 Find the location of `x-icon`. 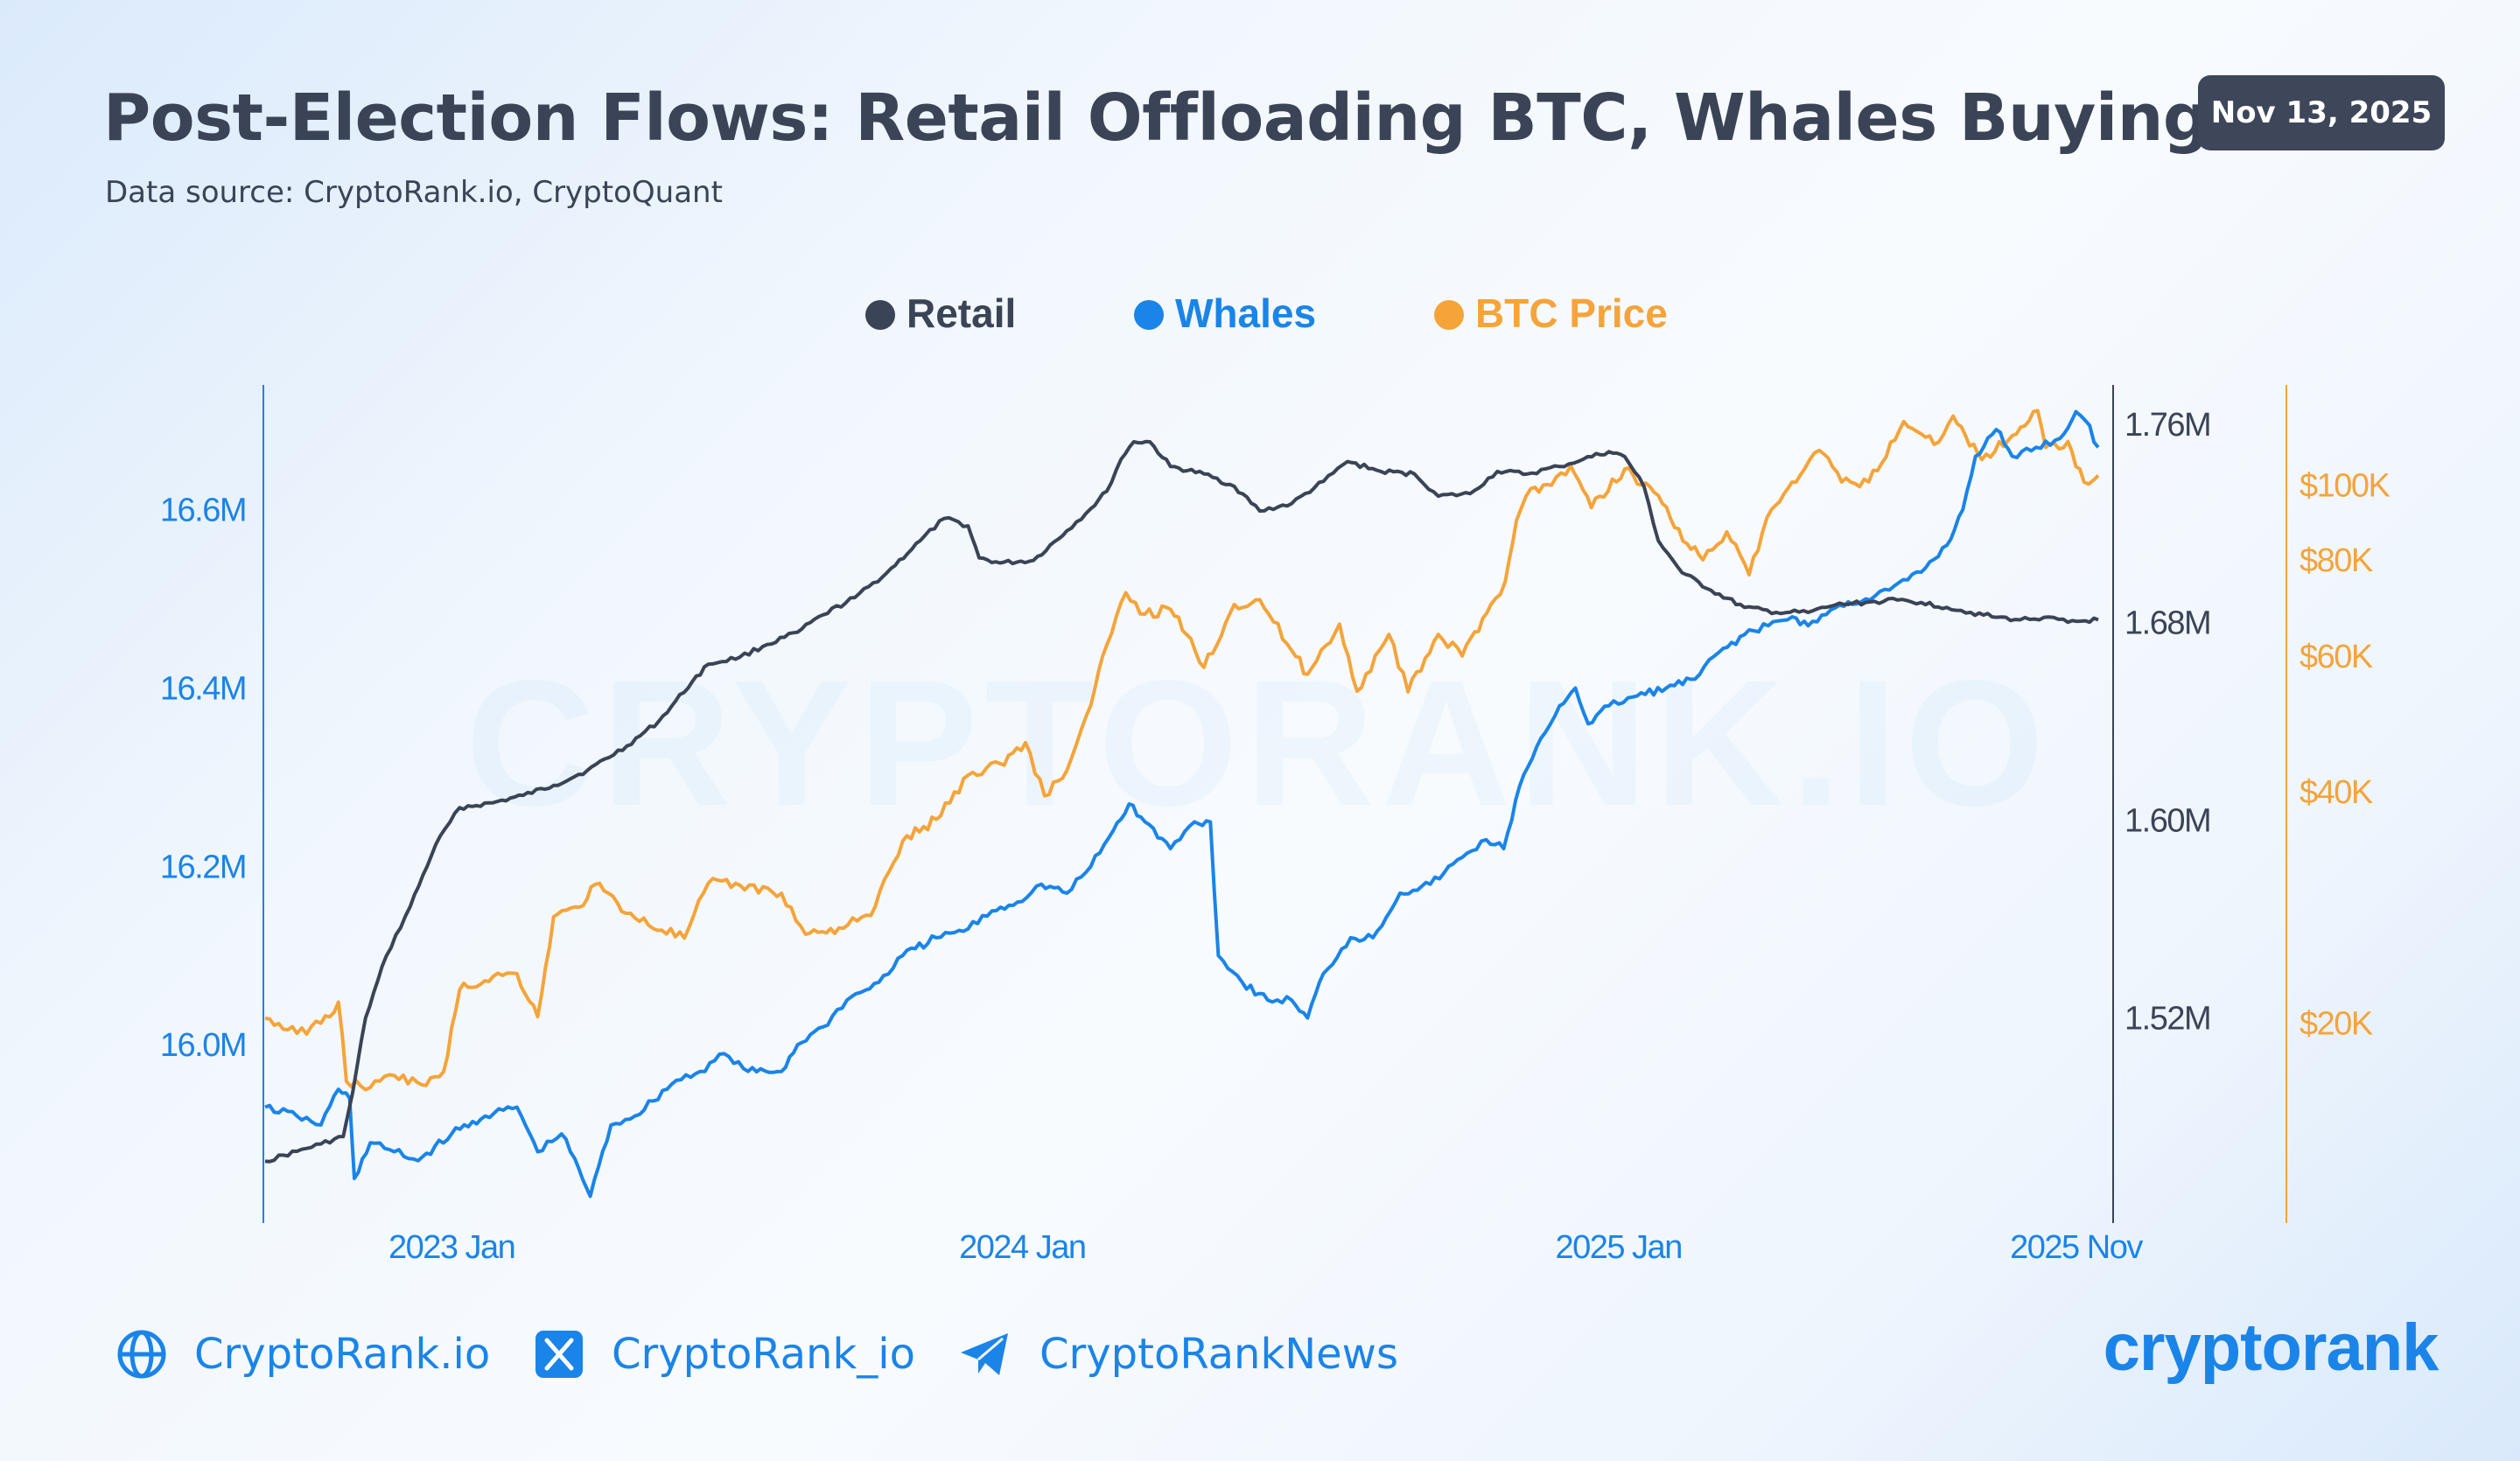

x-icon is located at coordinates (559, 1355).